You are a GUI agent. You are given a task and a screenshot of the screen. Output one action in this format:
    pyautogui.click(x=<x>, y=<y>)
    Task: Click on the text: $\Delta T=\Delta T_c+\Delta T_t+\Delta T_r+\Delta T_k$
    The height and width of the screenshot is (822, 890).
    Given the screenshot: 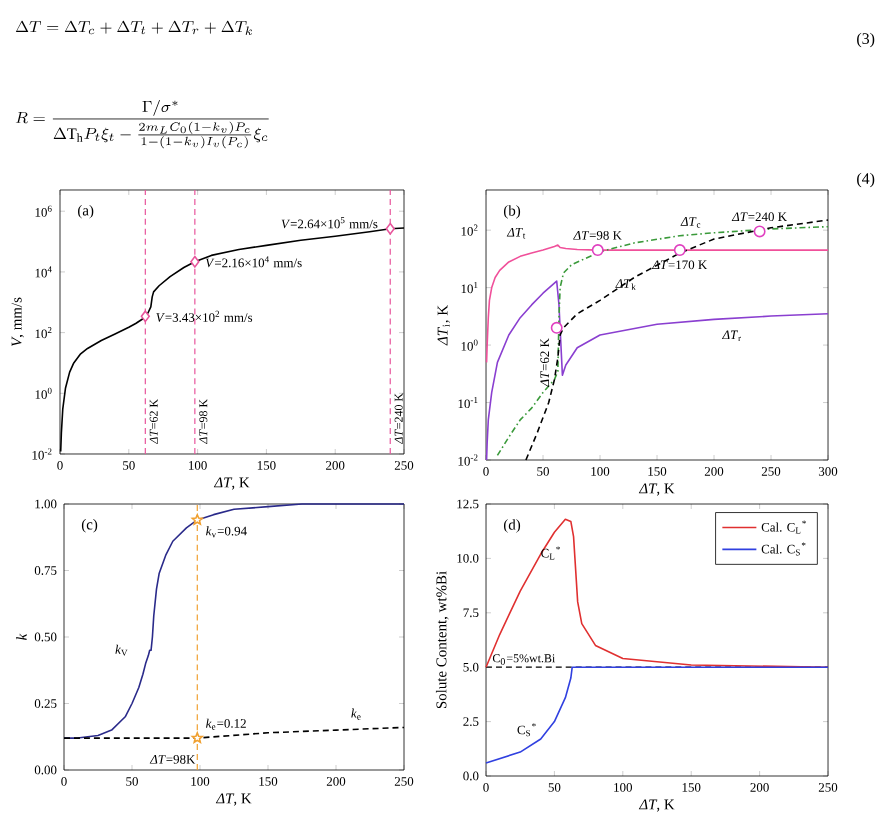 What is the action you would take?
    pyautogui.click(x=133, y=27)
    